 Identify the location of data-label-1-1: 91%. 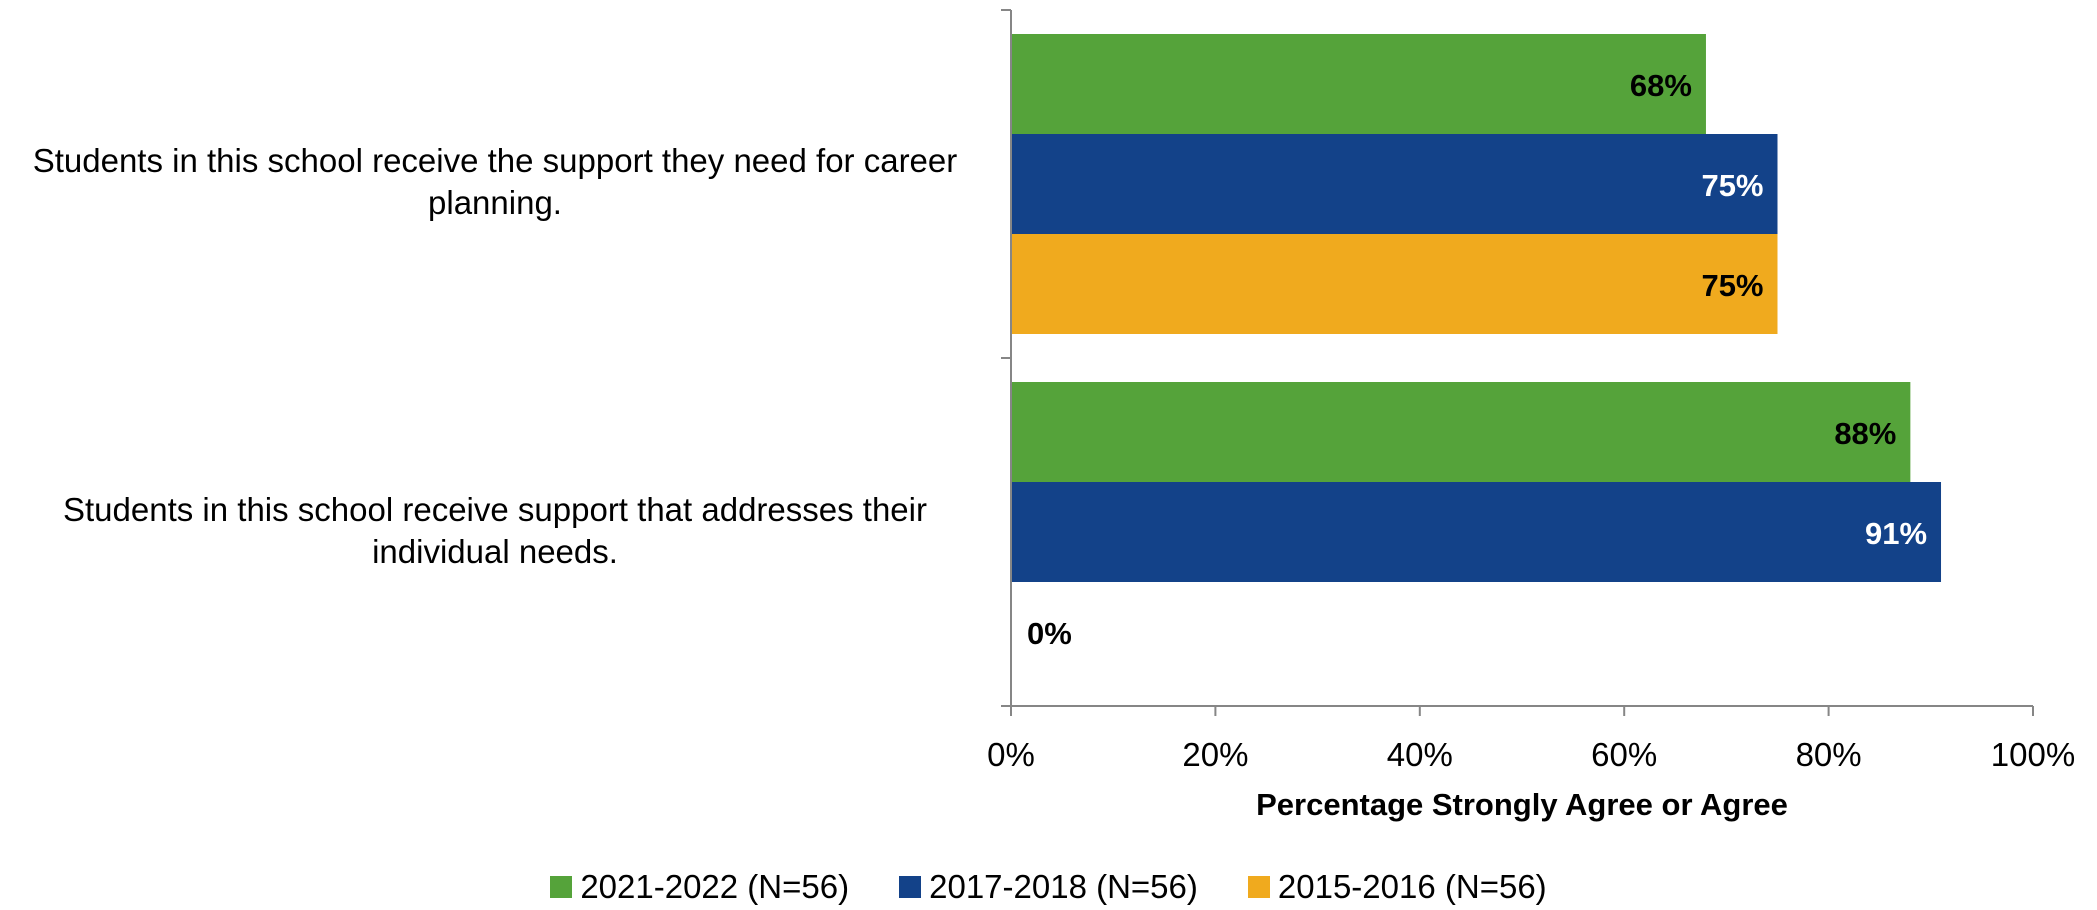
(1896, 533).